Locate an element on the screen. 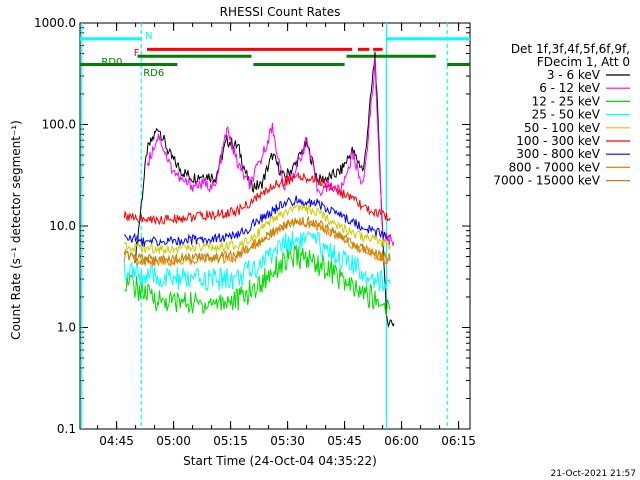 The height and width of the screenshot is (480, 640). legend-header-detectors: Det 1f,3f,4f,5f,6f,9f, is located at coordinates (570, 49).